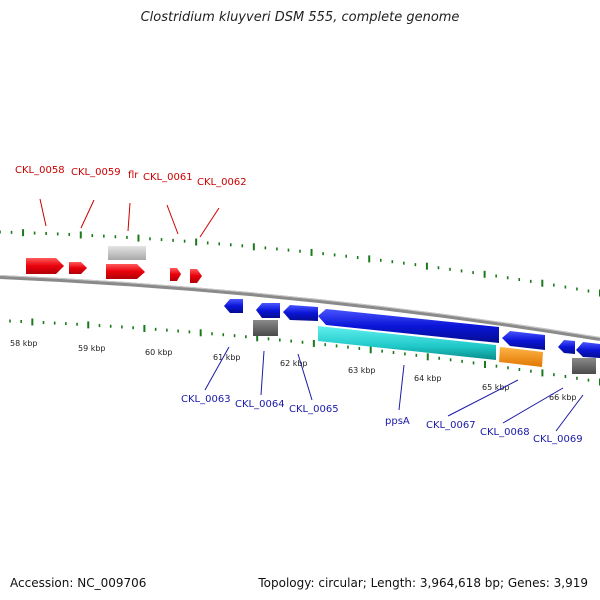  Describe the element at coordinates (563, 397) in the screenshot. I see `scale-label: 66 kbp` at that location.